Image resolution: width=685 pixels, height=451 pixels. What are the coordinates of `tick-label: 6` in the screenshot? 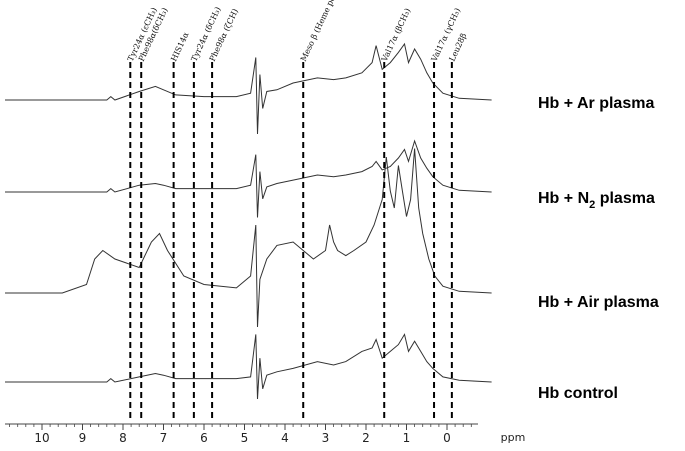 It's located at (204, 438).